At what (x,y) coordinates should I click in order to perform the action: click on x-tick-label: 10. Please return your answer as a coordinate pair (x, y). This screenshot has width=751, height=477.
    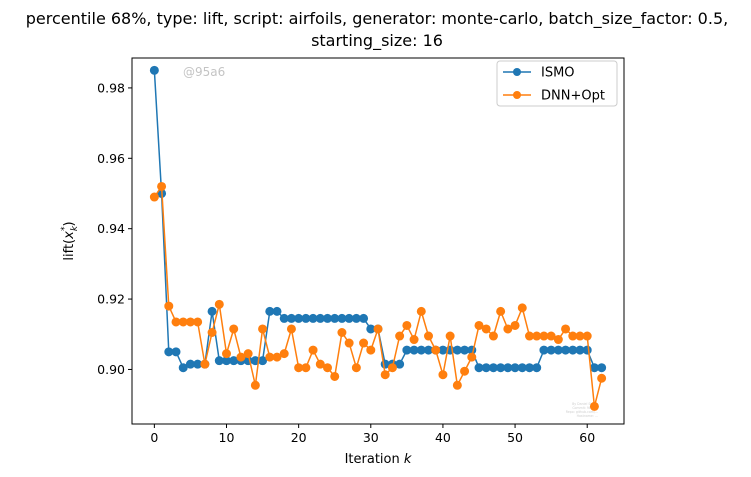
    Looking at the image, I should click on (227, 437).